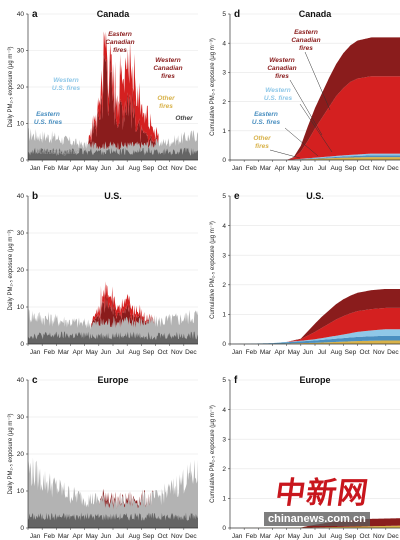  What do you see at coordinates (48, 122) in the screenshot?
I see `annotation-eastern-u-s-fires: U.S. fires` at bounding box center [48, 122].